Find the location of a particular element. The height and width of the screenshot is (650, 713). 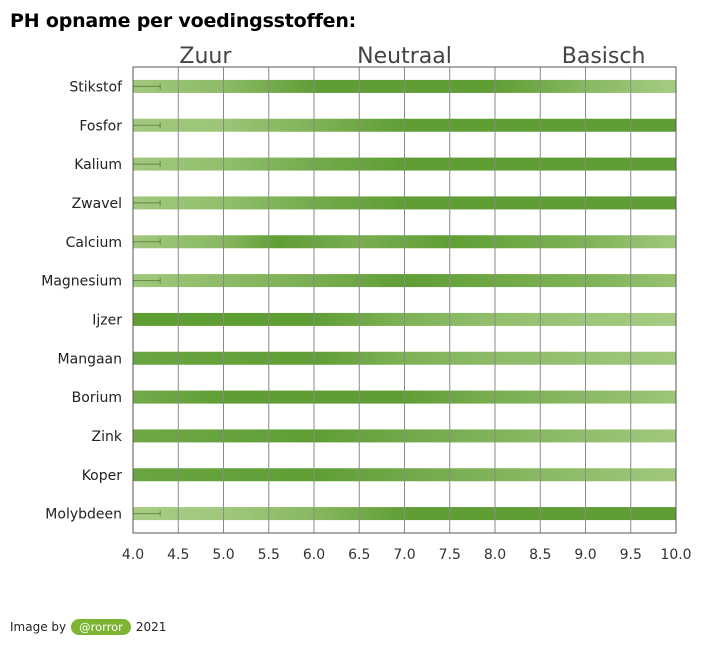

zone-label-neutraal: Neutraal is located at coordinates (404, 56).